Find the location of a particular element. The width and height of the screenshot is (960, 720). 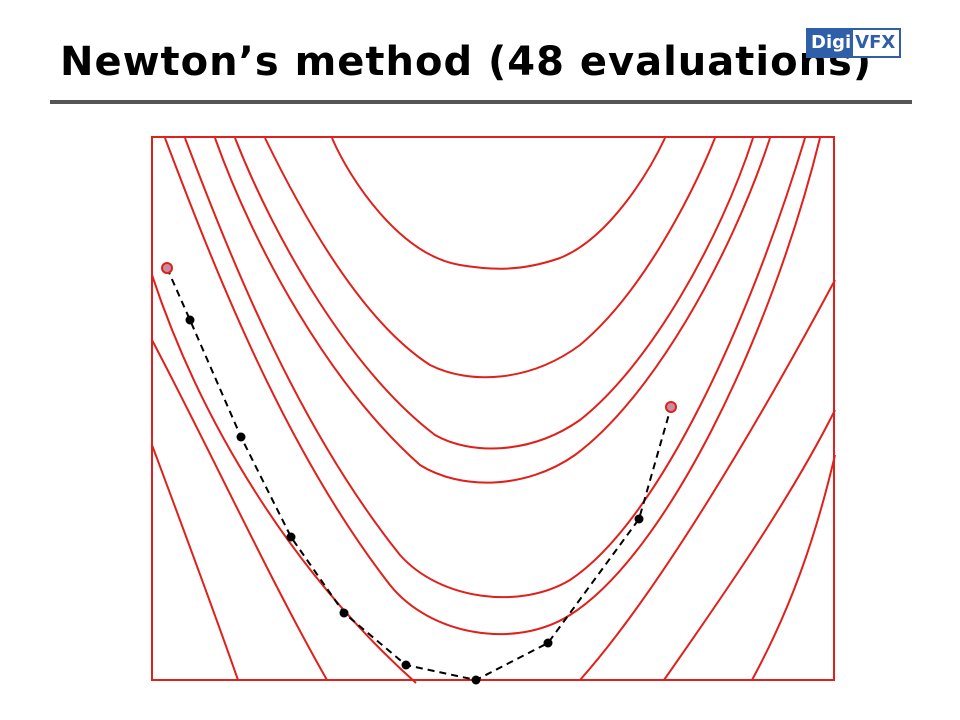

digivfx-logo: Digi VFX is located at coordinates (854, 43).